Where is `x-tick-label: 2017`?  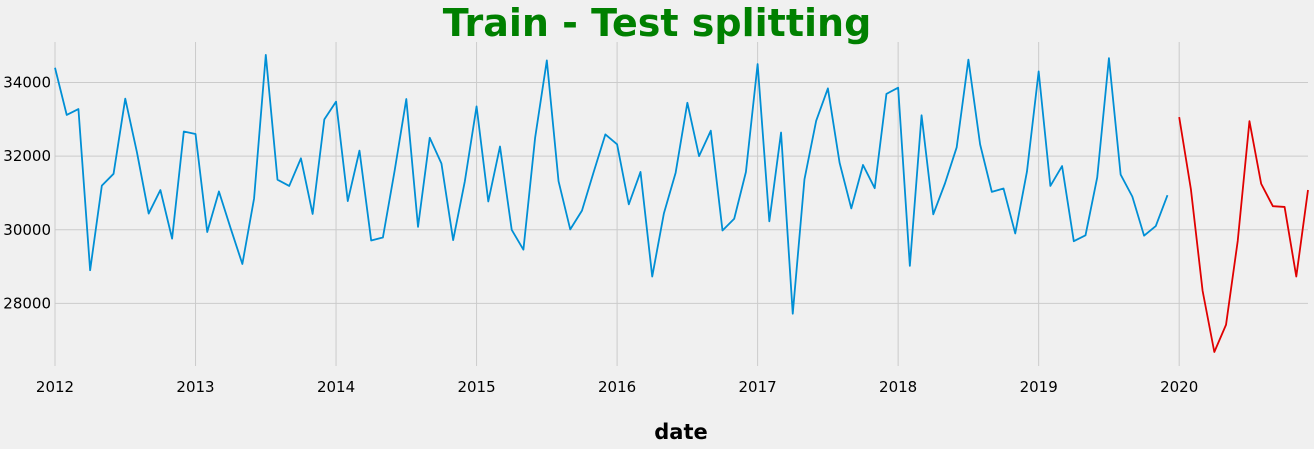
x-tick-label: 2017 is located at coordinates (758, 387).